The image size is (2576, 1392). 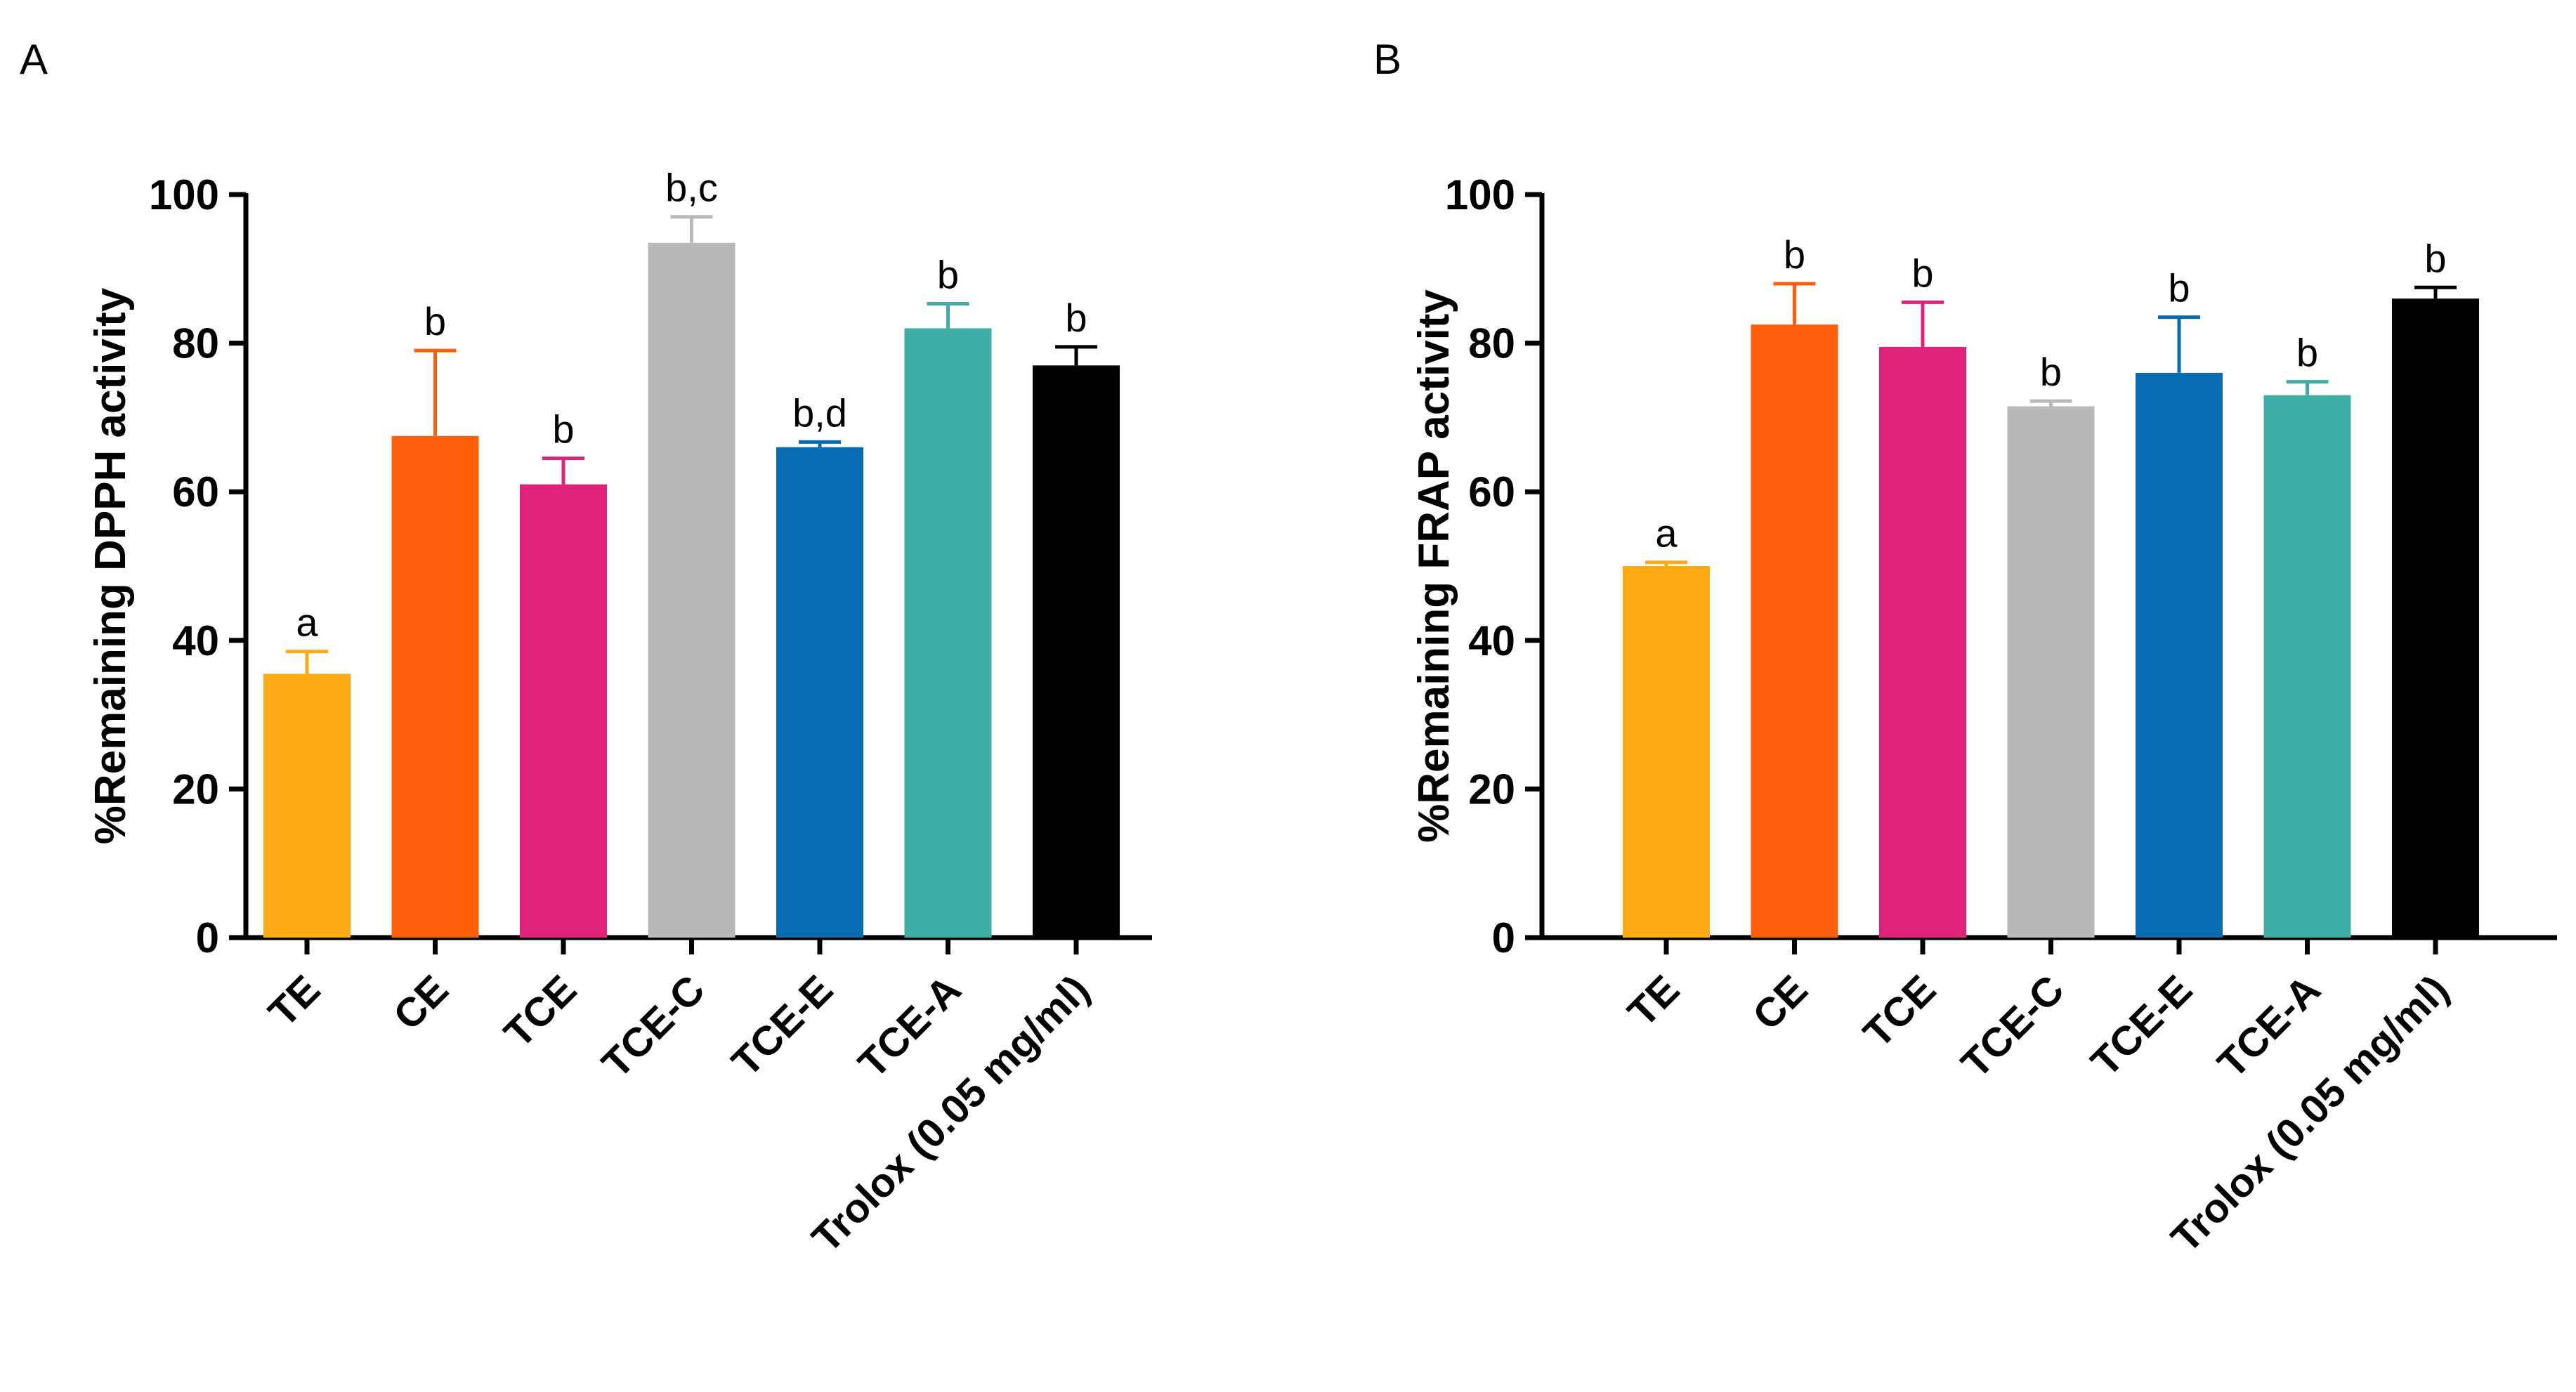 I want to click on significance-label-tce-e: b, so click(x=2179, y=288).